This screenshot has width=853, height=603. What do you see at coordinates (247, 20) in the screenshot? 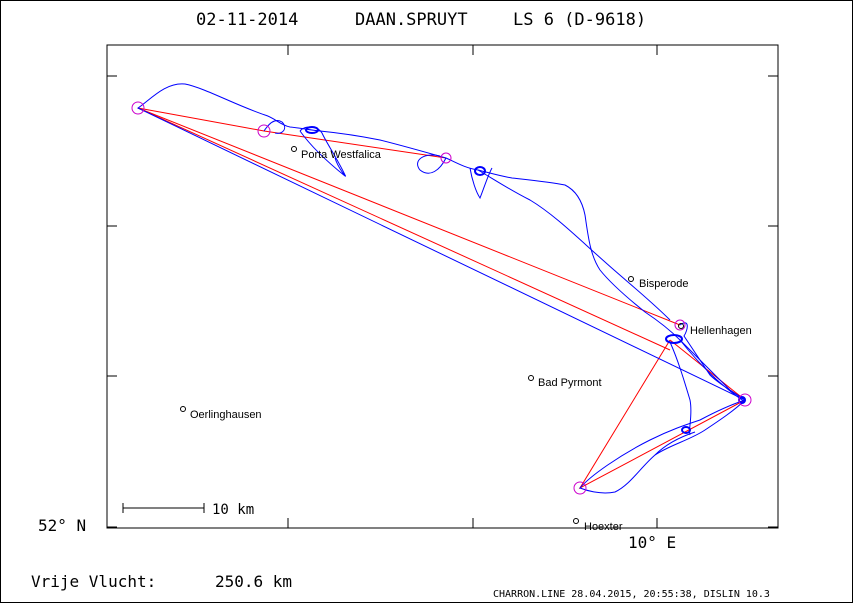
I see `flight-date: 02-11-2014` at bounding box center [247, 20].